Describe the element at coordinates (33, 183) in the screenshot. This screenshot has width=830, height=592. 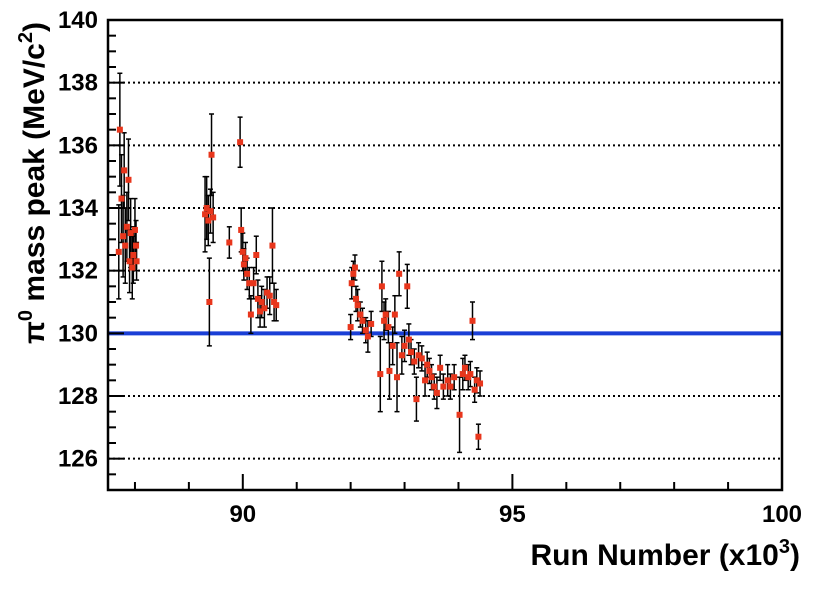
I see `y-axis-title: π0 mass peak (MeV/c2)` at that location.